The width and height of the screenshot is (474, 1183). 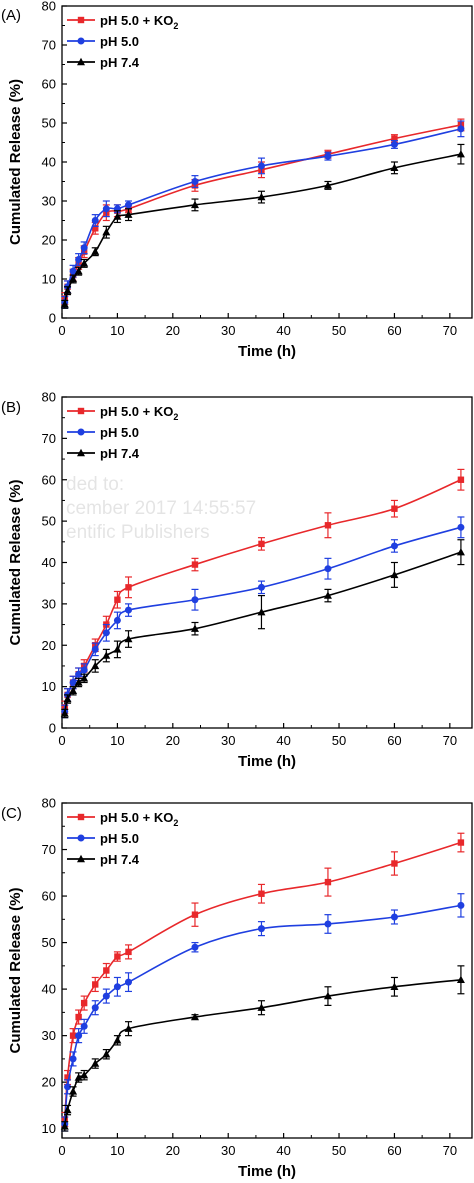 I want to click on watermark-text: entific Publishers, so click(x=138, y=532).